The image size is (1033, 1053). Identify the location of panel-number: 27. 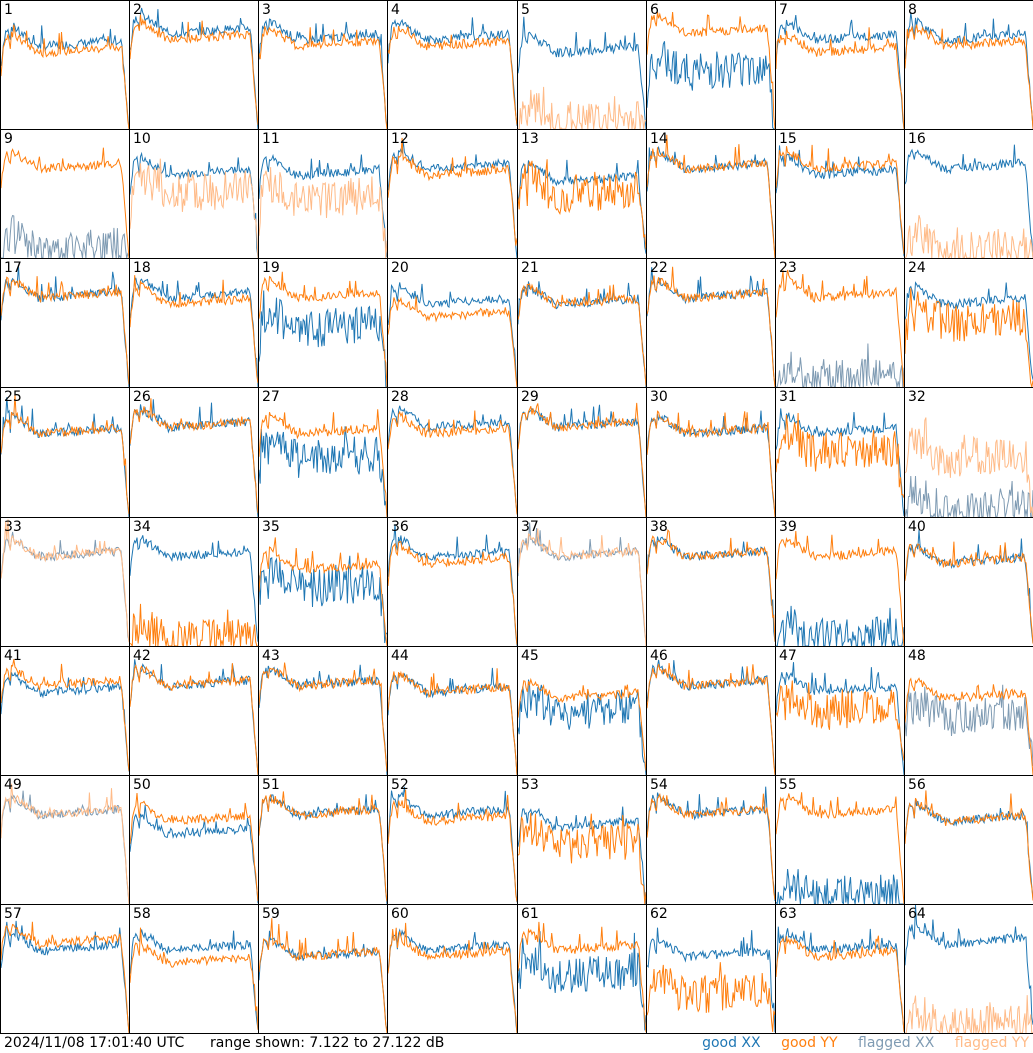
(271, 397).